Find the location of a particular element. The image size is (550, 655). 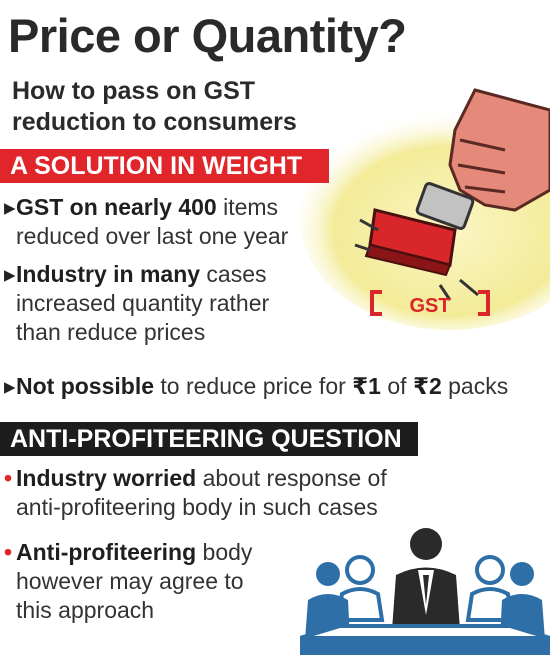

meeting-people-illustration is located at coordinates (425, 591).